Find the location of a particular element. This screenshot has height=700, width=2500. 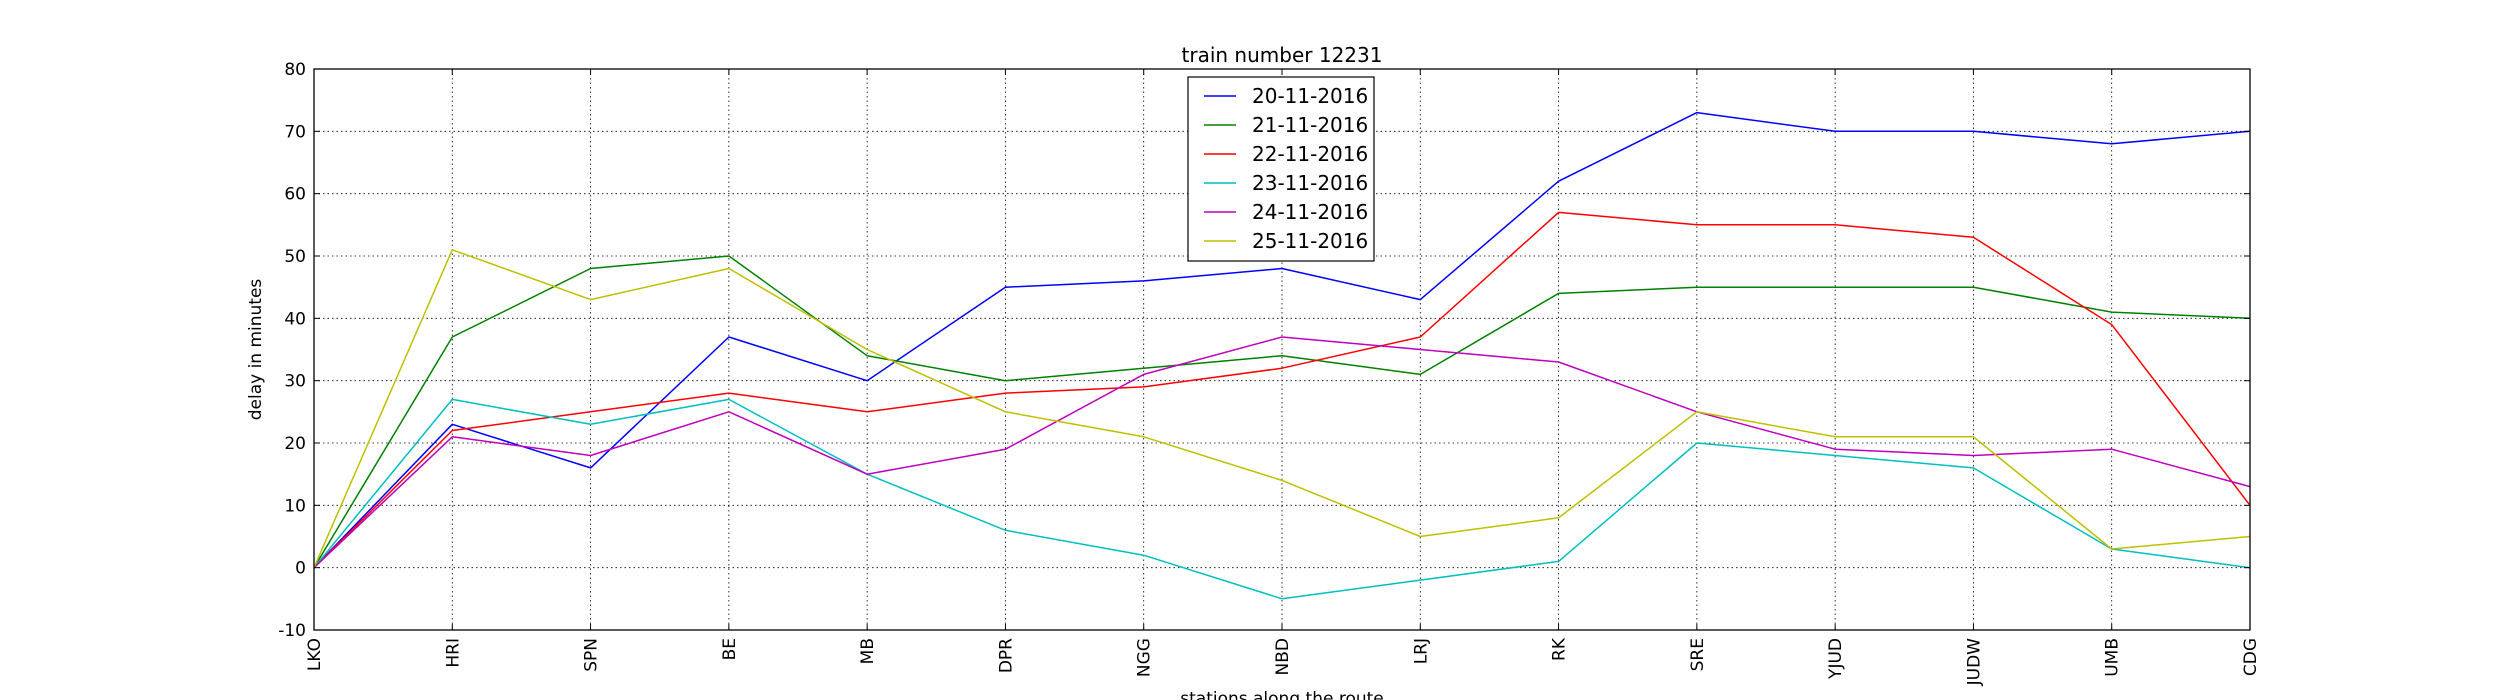

y-tick-label: 70 is located at coordinates (295, 132).